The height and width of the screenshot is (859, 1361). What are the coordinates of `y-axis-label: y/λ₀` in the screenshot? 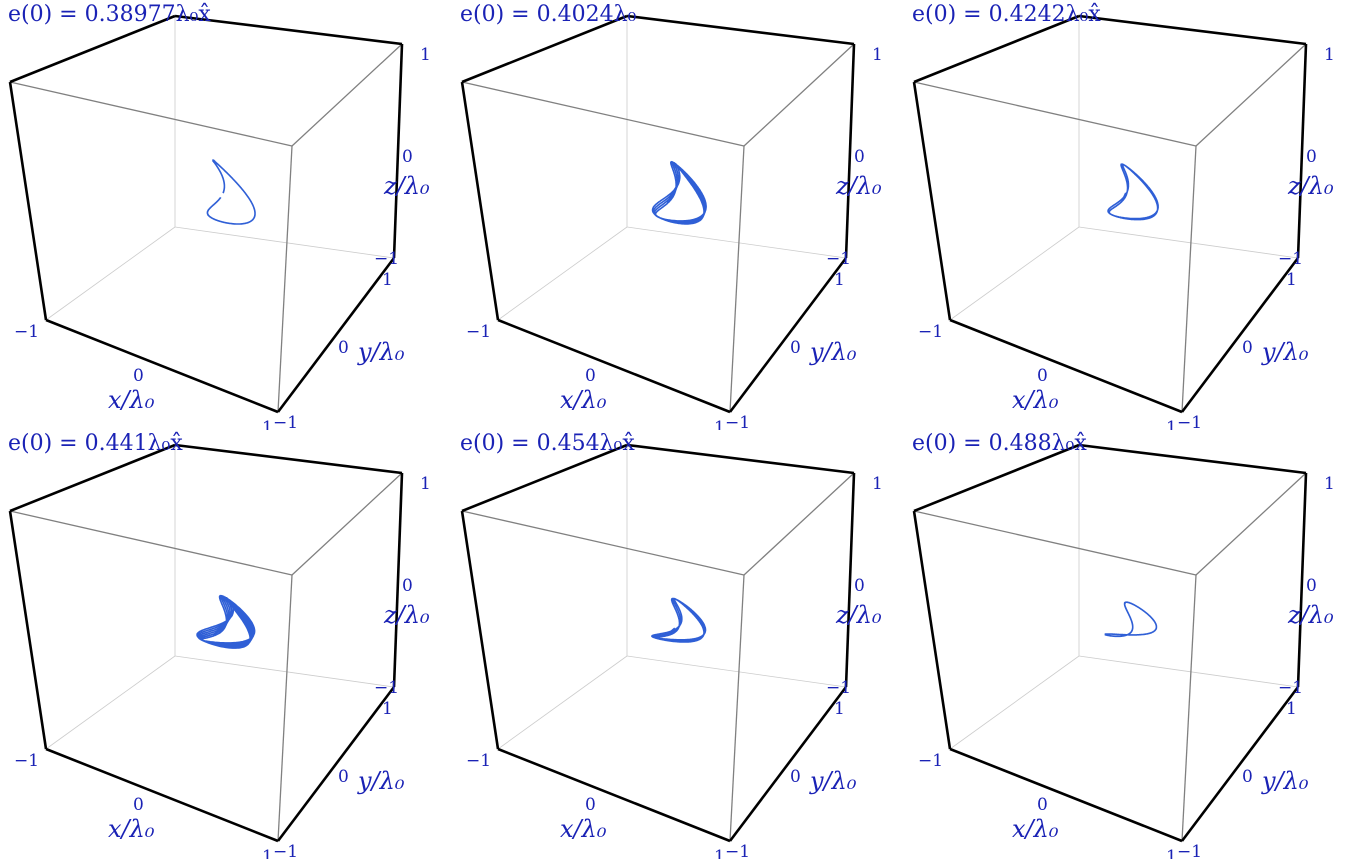 It's located at (833, 781).